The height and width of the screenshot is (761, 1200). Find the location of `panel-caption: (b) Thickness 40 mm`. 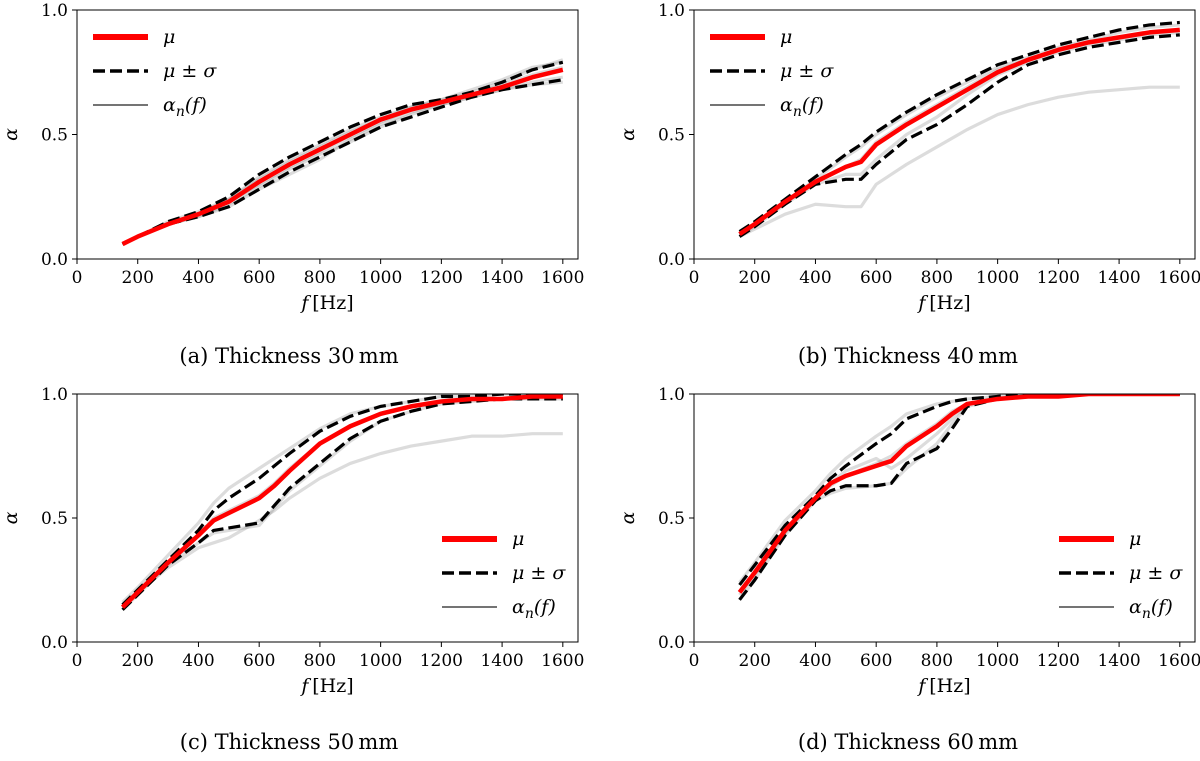

panel-caption: (b) Thickness 40 mm is located at coordinates (908, 356).